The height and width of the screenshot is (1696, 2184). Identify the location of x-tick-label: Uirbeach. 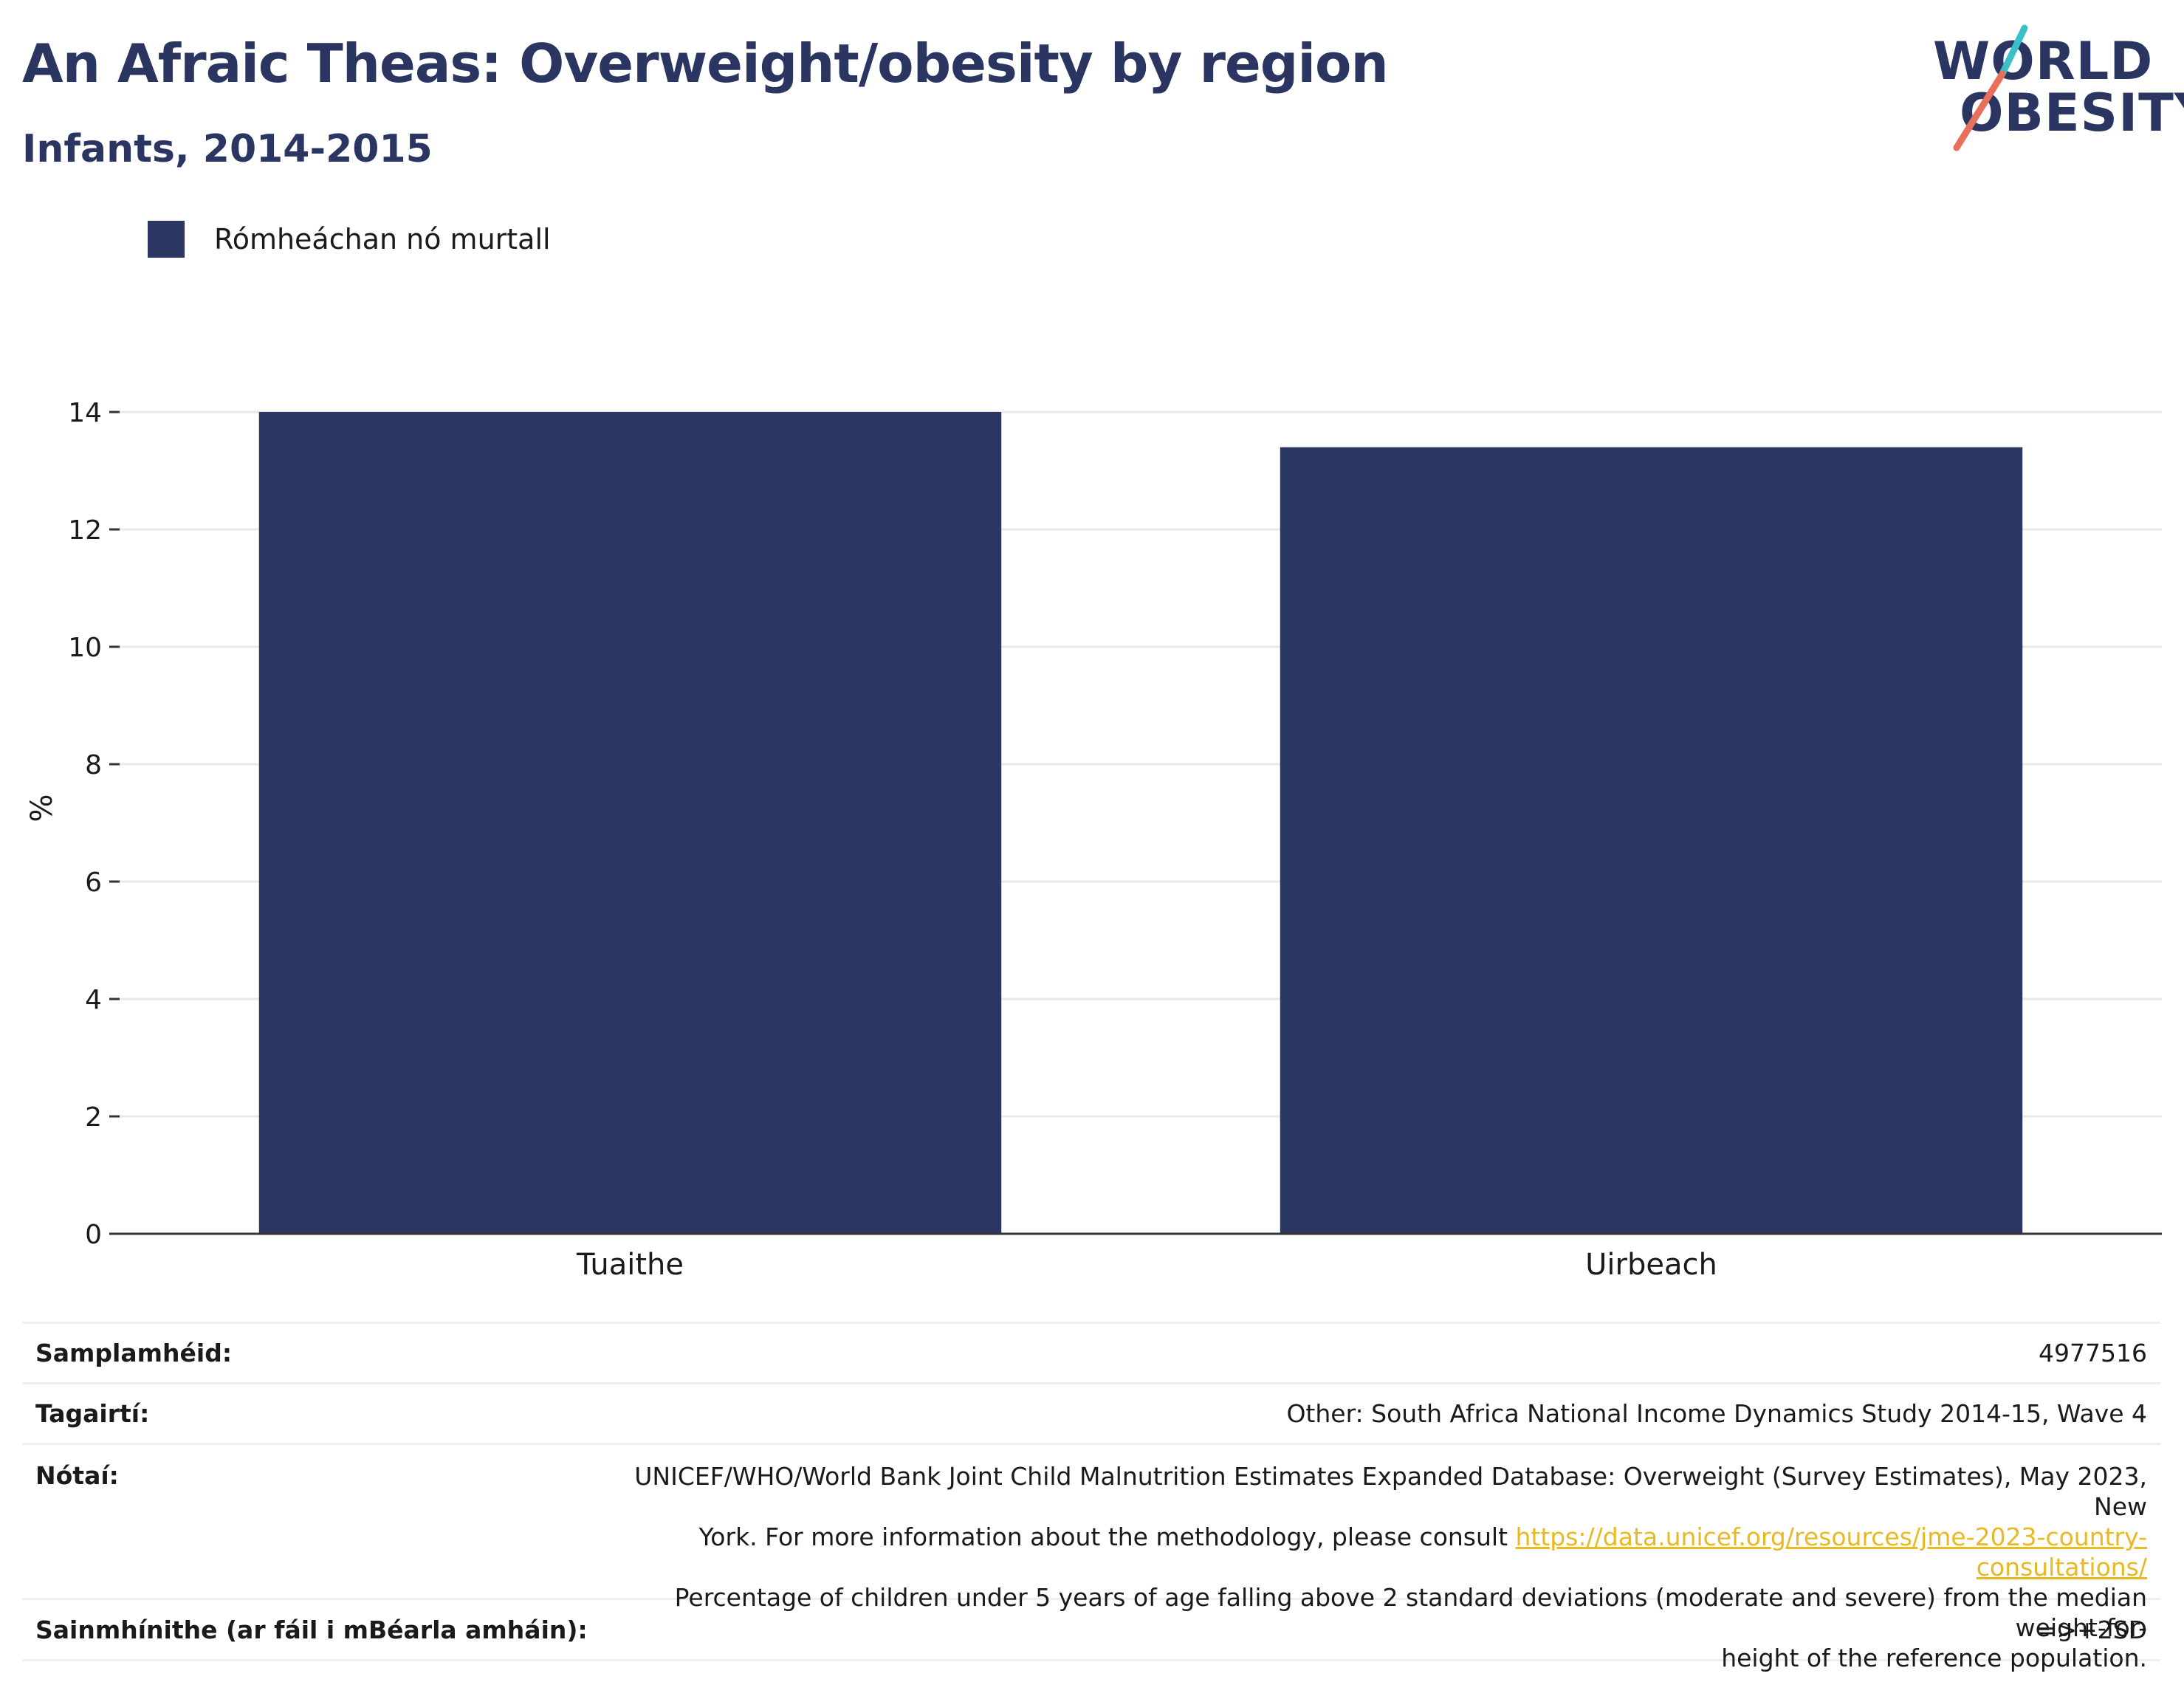
(1651, 1265).